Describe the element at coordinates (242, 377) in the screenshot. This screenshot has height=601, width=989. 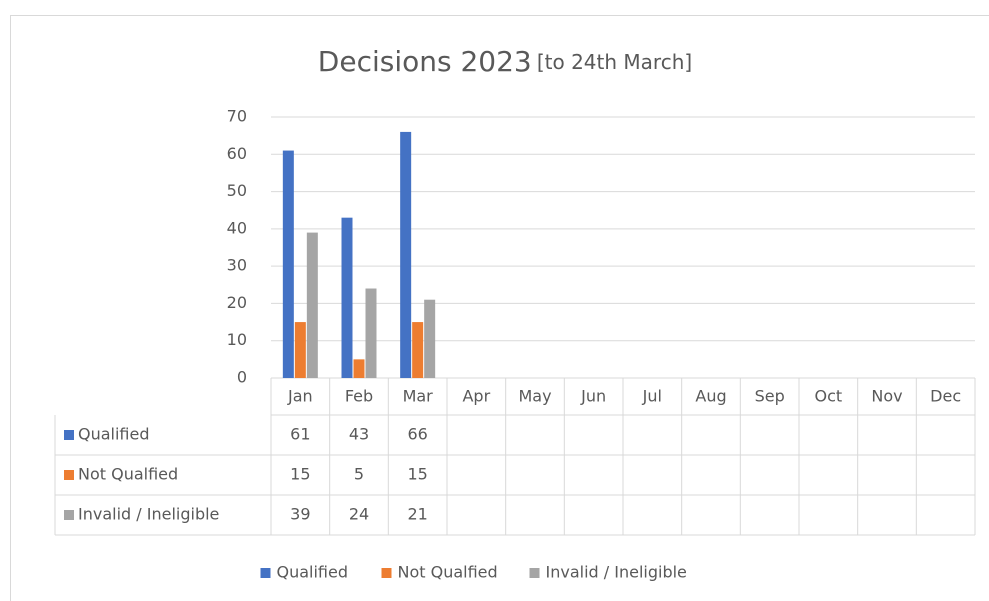
I see `y-tick-label: 0` at that location.